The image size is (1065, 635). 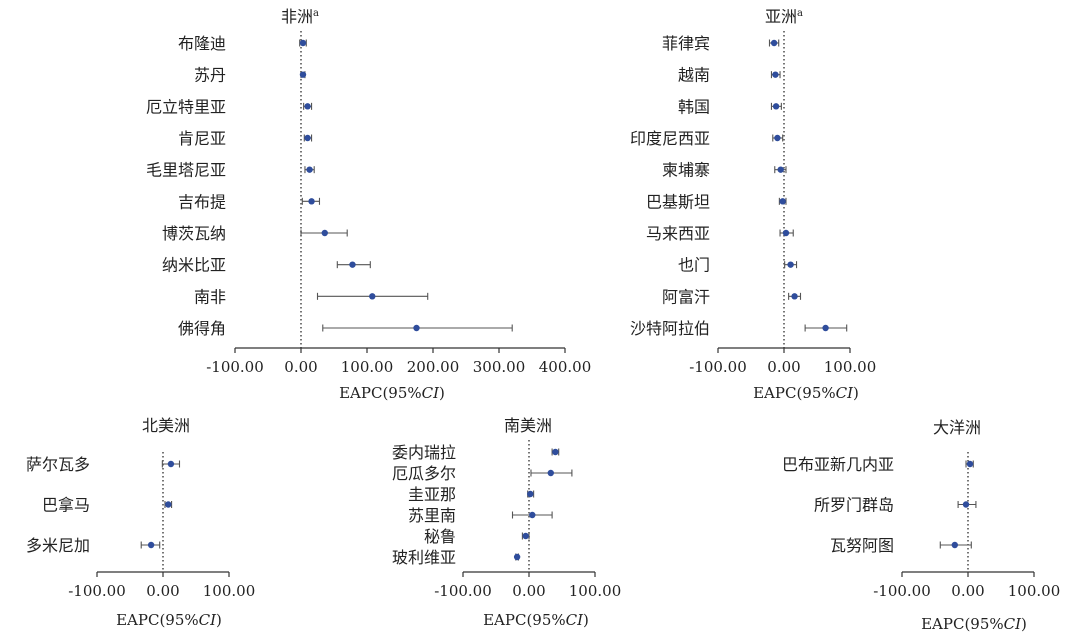 What do you see at coordinates (194, 233) in the screenshot?
I see `category-label: 博茨瓦纳` at bounding box center [194, 233].